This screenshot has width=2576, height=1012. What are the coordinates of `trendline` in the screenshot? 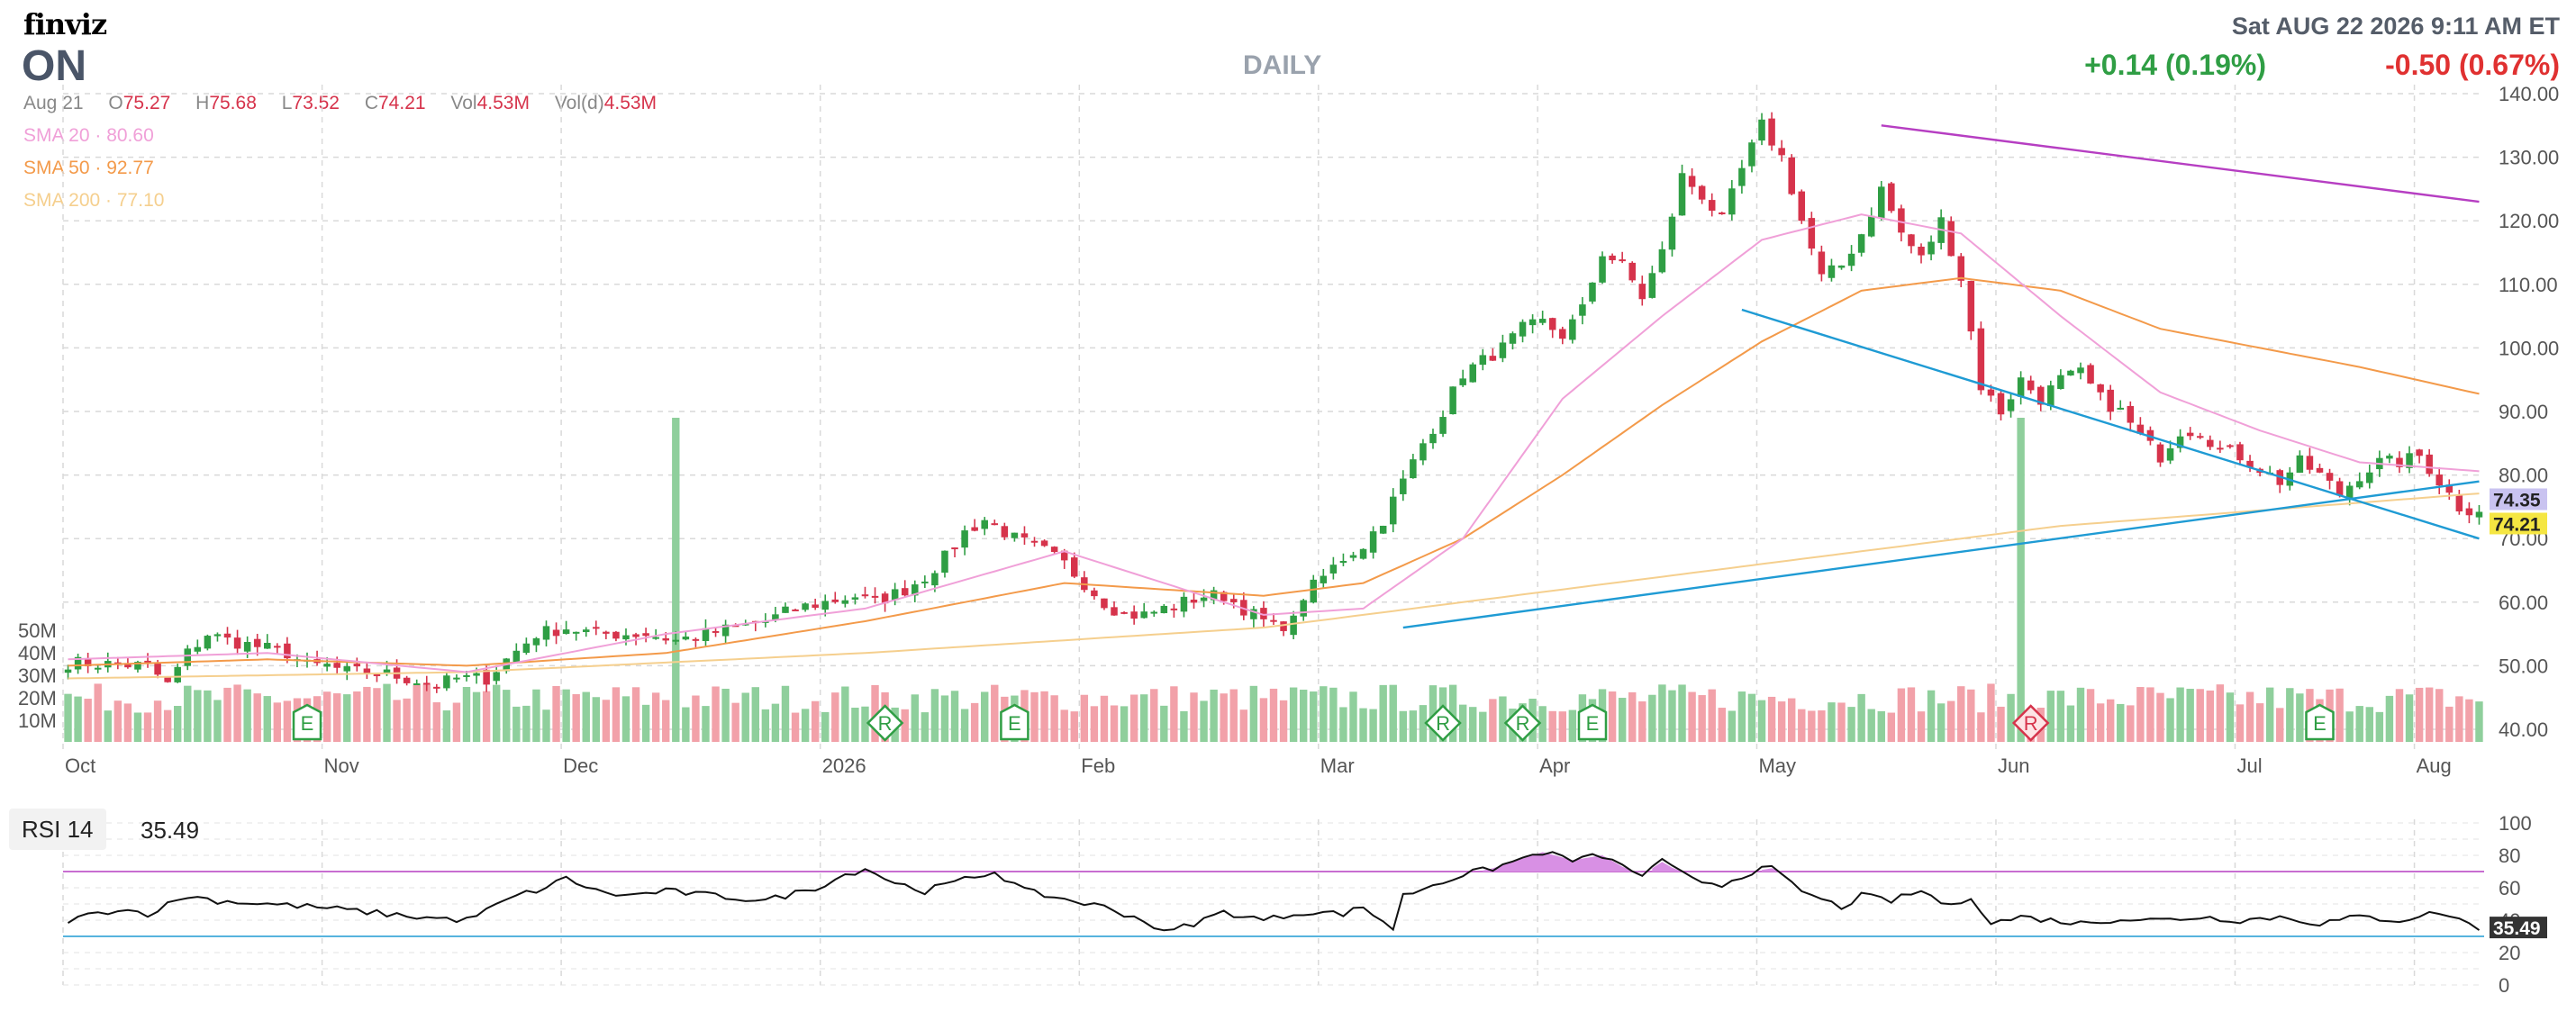 It's located at (2180, 163).